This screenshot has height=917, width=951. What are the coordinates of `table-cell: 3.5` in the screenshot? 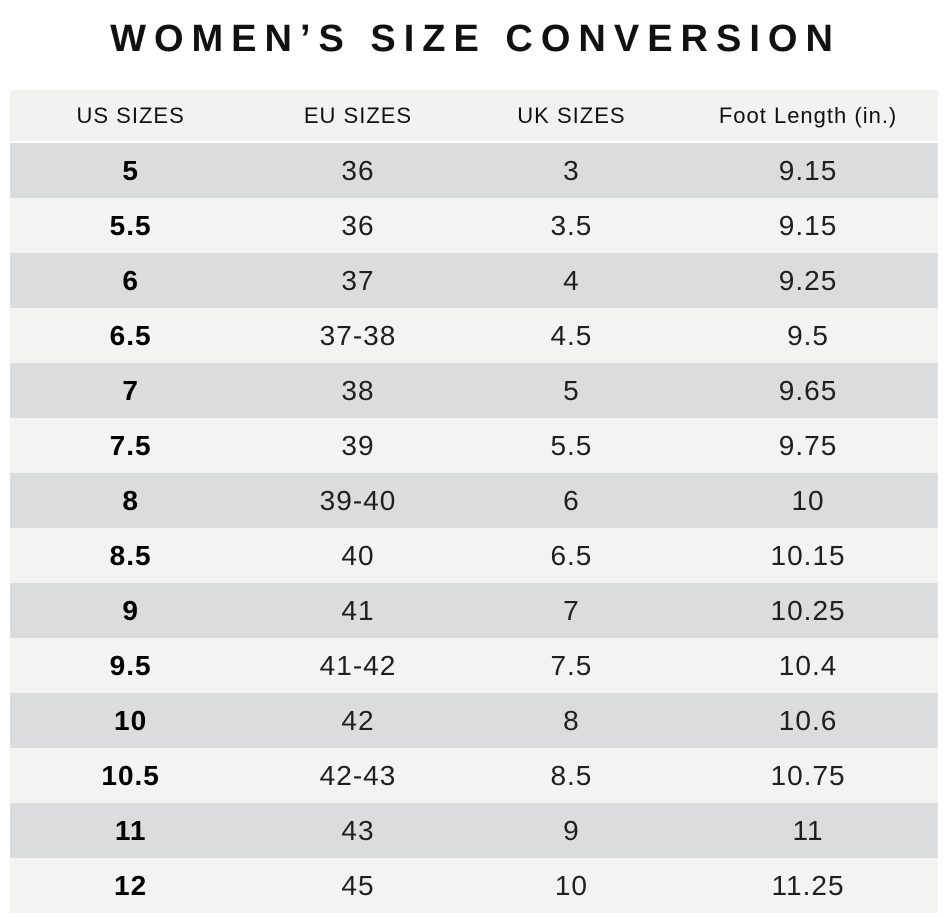 It's located at (571, 225).